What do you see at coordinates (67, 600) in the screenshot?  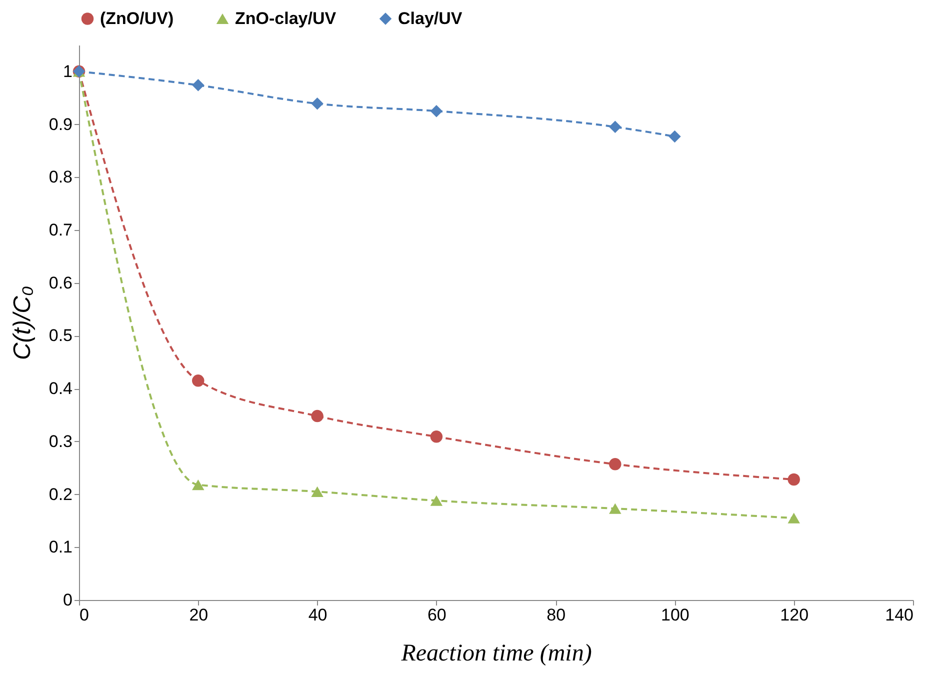 I see `y-tick-label: 0` at bounding box center [67, 600].